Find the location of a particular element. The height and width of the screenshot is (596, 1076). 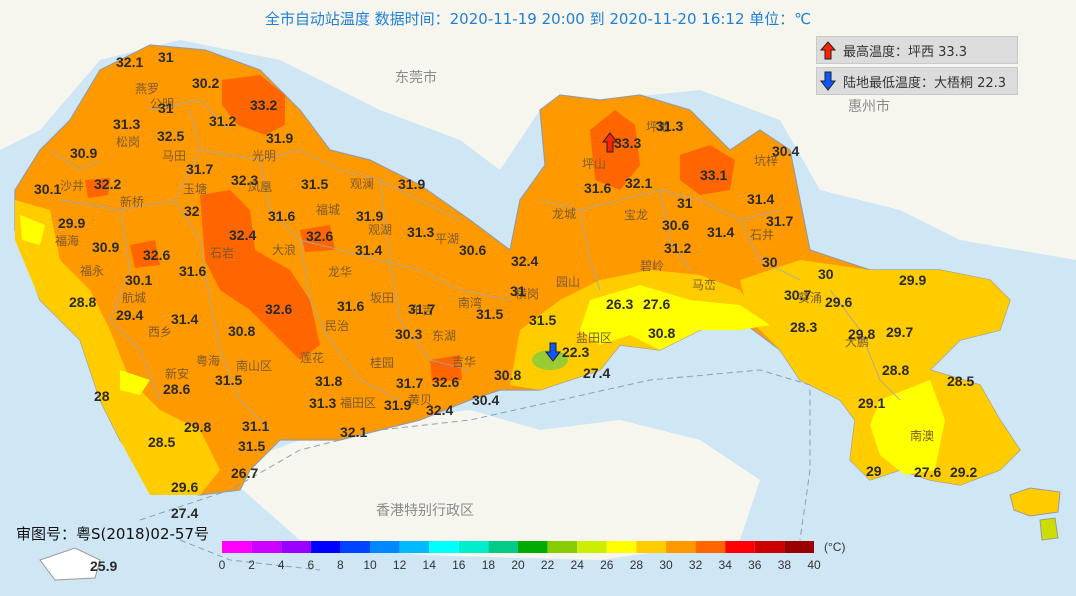

district-label: 观湖 is located at coordinates (380, 229).